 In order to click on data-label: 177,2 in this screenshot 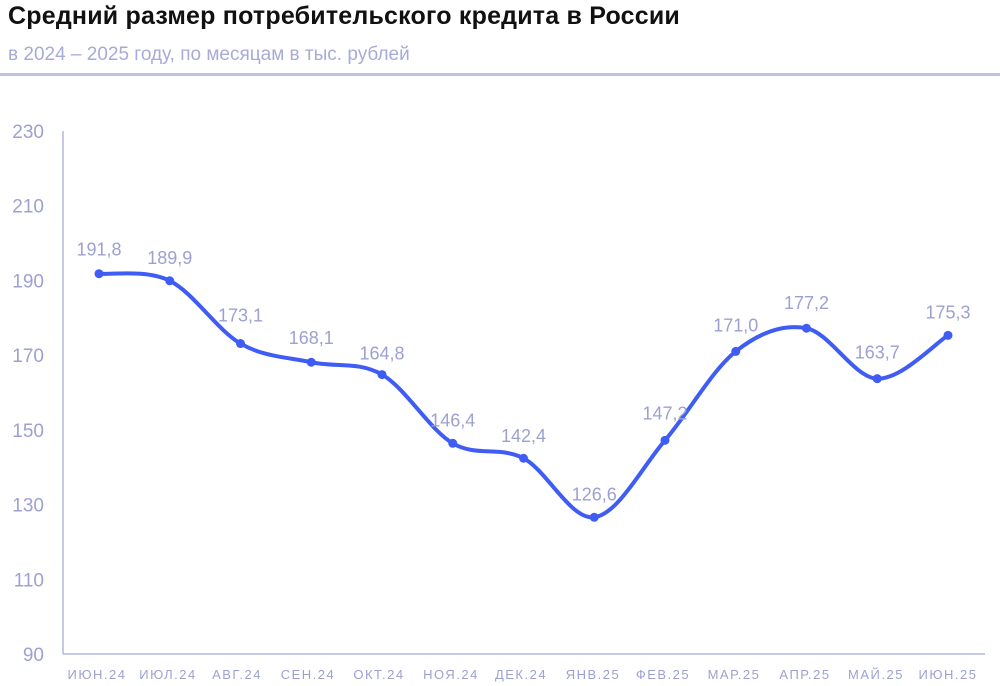, I will do `click(806, 303)`.